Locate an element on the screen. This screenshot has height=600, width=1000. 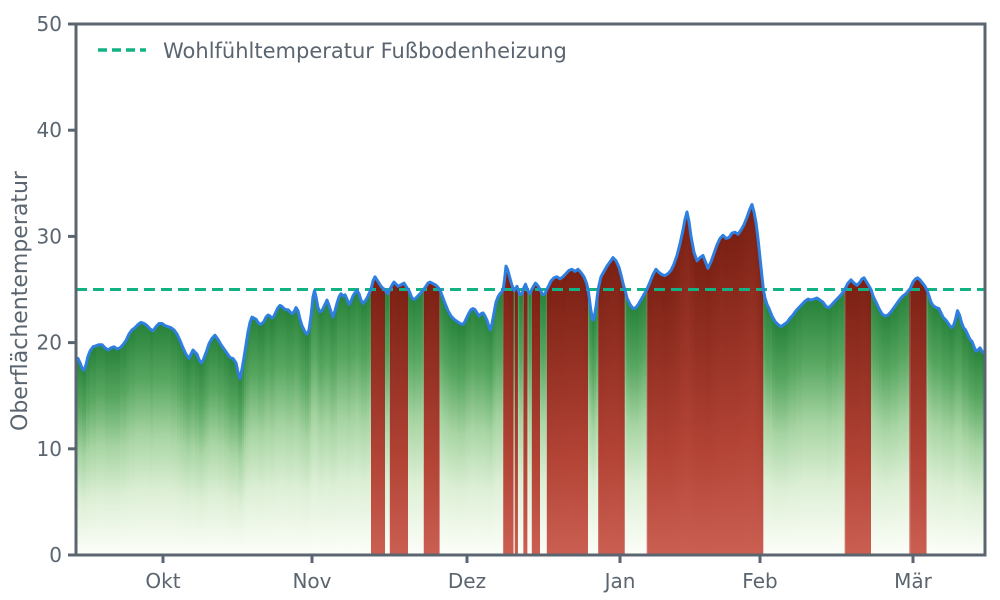
y-tick-label: 0 is located at coordinates (55, 555).